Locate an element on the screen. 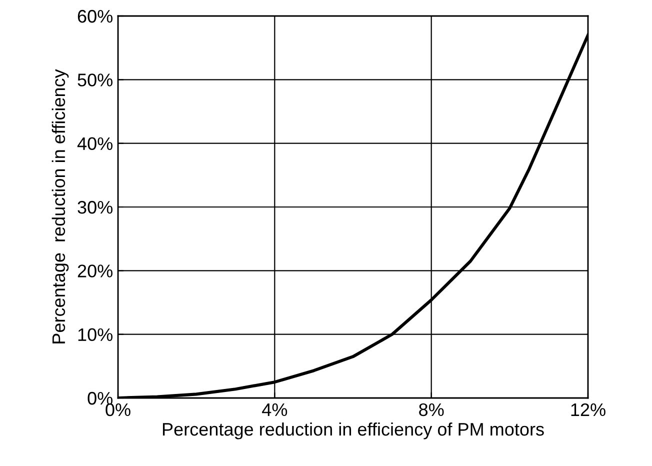 Image resolution: width=652 pixels, height=466 pixels. y-tick-label: 30% is located at coordinates (95, 207).